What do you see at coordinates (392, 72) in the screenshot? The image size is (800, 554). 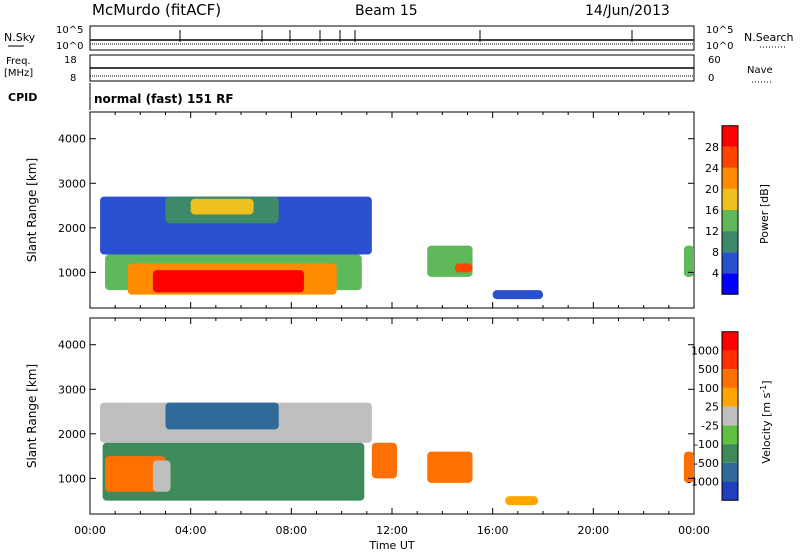 I see `freq-trace` at bounding box center [392, 72].